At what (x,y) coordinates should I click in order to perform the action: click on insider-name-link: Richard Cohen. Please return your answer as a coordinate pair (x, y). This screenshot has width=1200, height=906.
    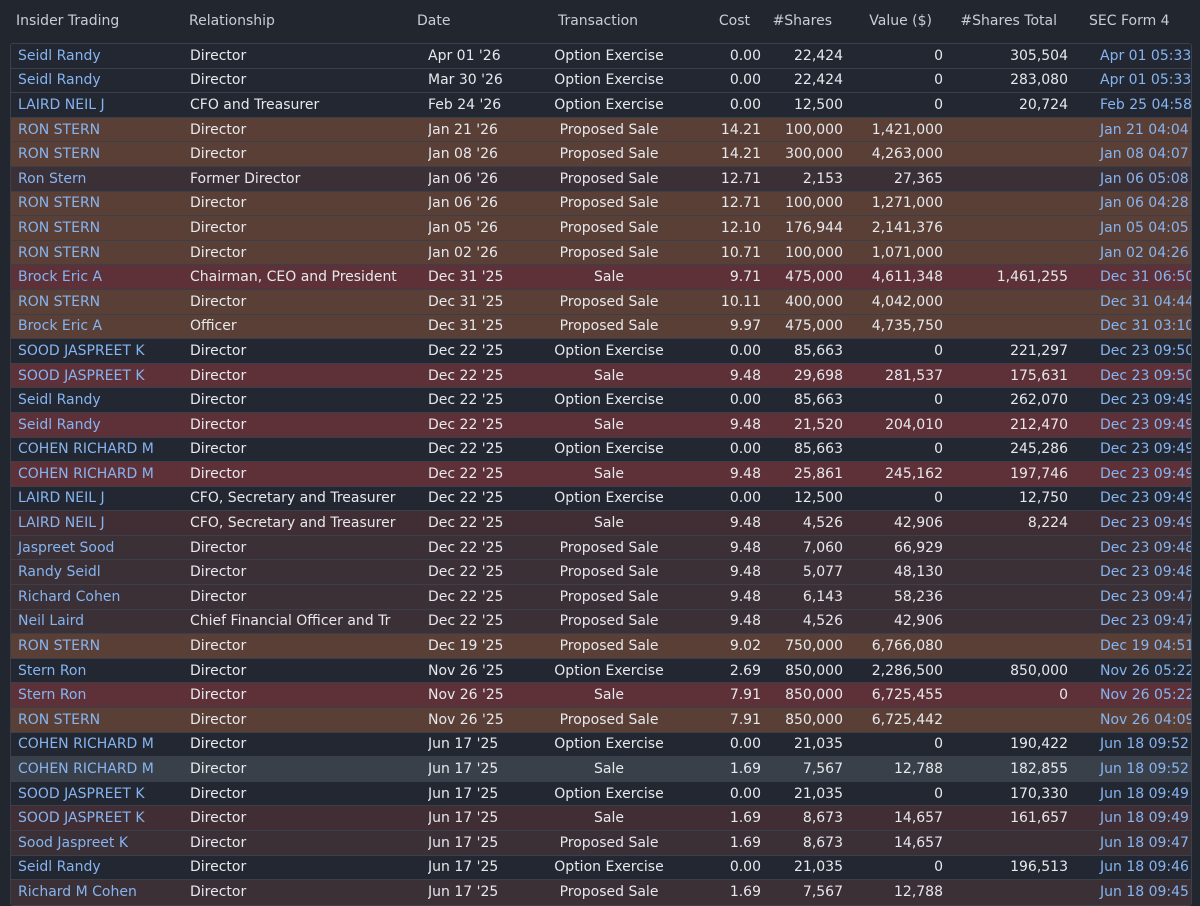
    Looking at the image, I should click on (69, 596).